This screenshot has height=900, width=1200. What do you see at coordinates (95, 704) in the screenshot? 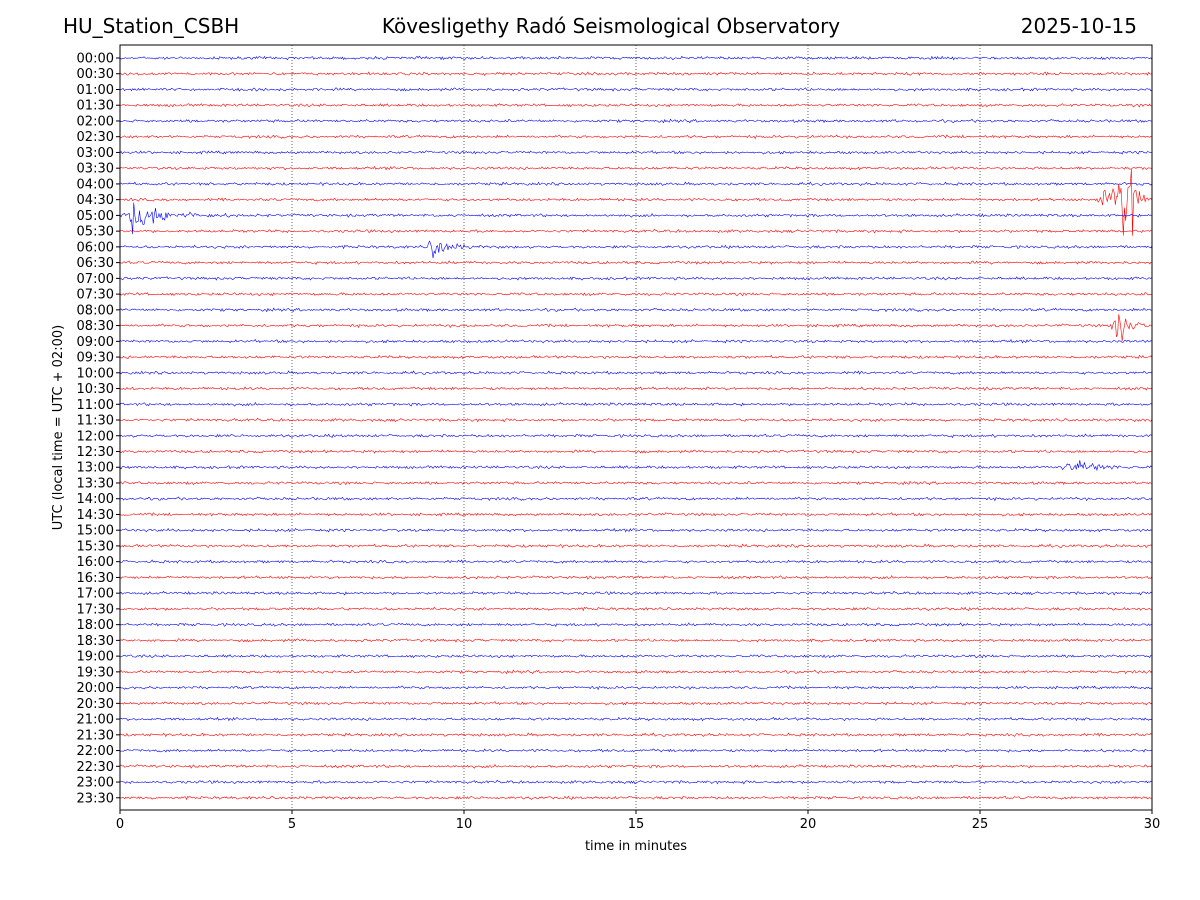
I see `y-tick-label: 20:30` at bounding box center [95, 704].